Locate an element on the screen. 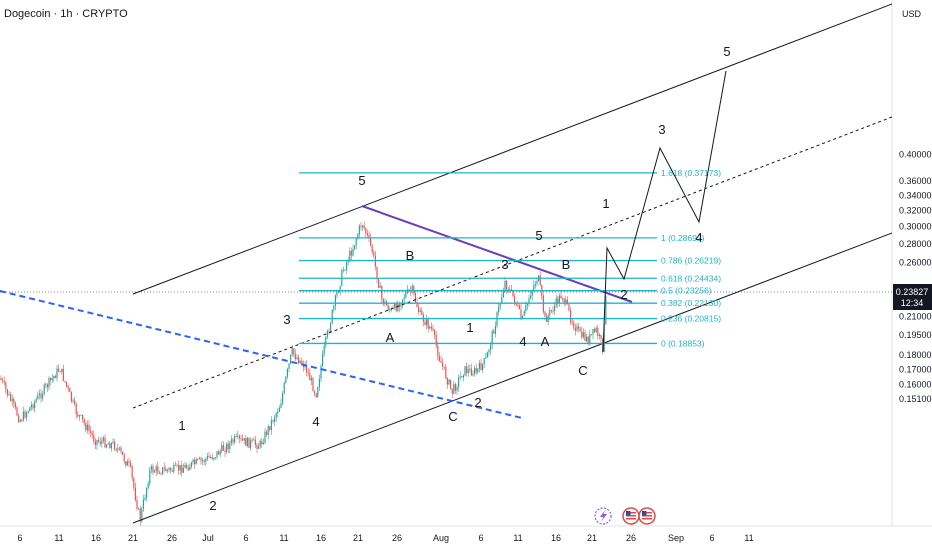  price-tick-label: 0.21000 is located at coordinates (915, 316).